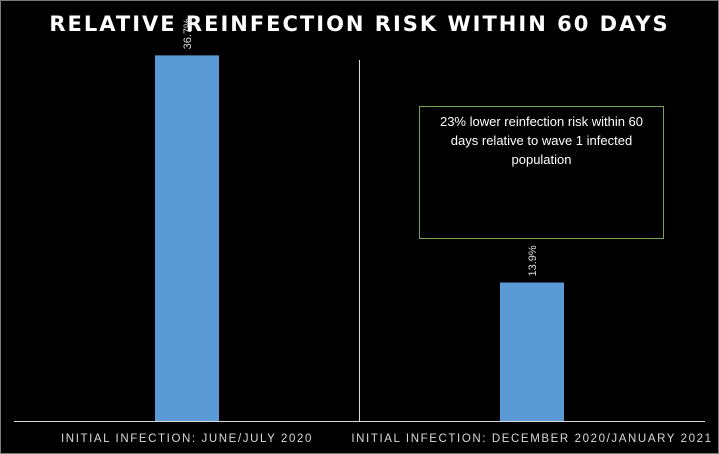 The image size is (719, 454). What do you see at coordinates (533, 260) in the screenshot?
I see `value-label-2: 13.9%` at bounding box center [533, 260].